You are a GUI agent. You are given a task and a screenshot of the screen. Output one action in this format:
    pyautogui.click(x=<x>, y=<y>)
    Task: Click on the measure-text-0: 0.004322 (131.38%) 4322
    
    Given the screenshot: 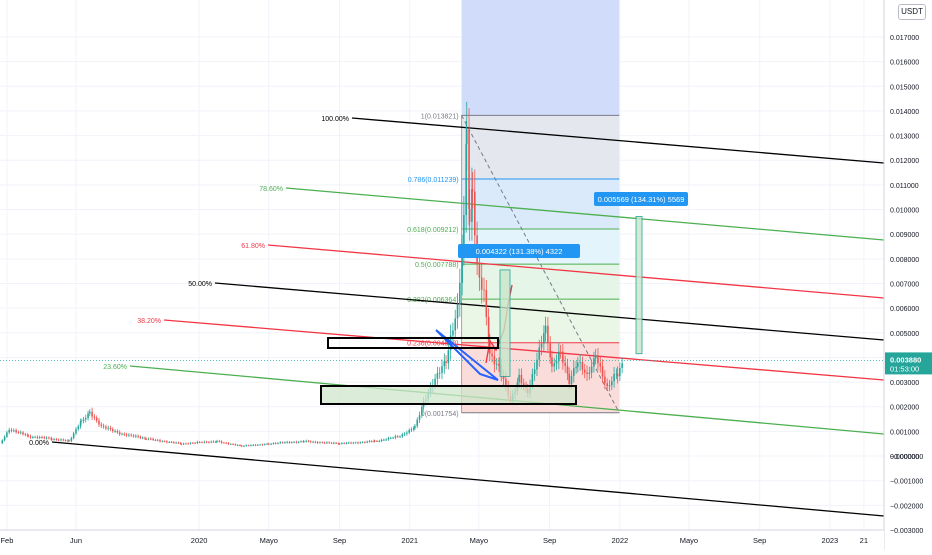 What is the action you would take?
    pyautogui.click(x=519, y=251)
    